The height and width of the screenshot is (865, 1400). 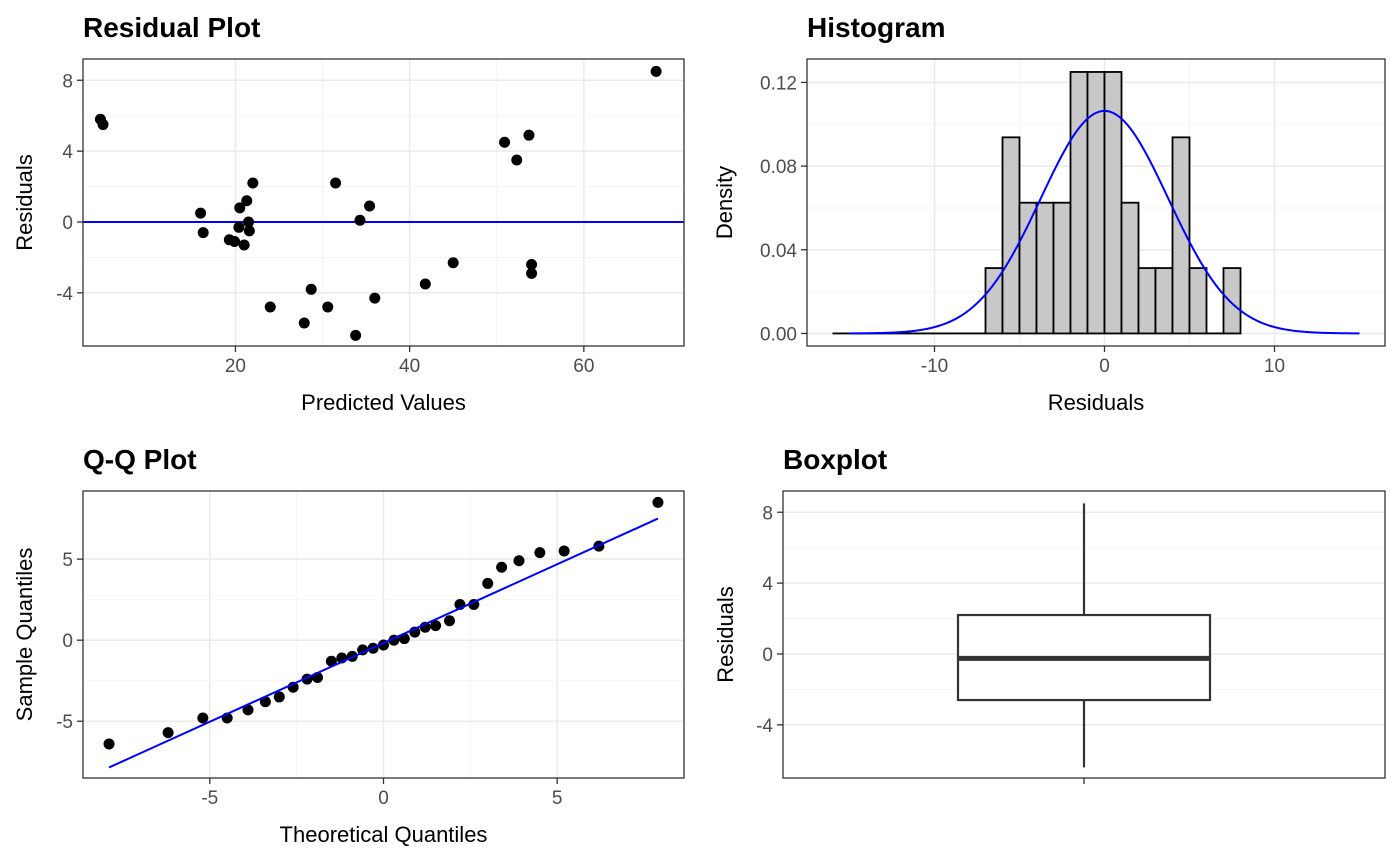 I want to click on residual-plot-frame, so click(x=383, y=202).